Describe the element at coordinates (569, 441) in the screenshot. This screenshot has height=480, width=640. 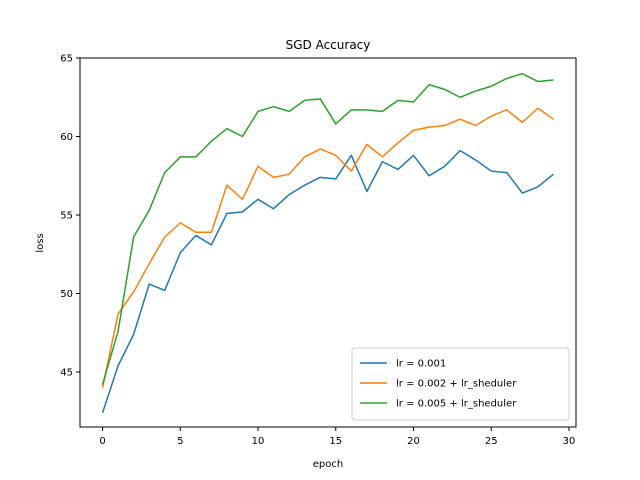
I see `x-tick-label: 30` at that location.